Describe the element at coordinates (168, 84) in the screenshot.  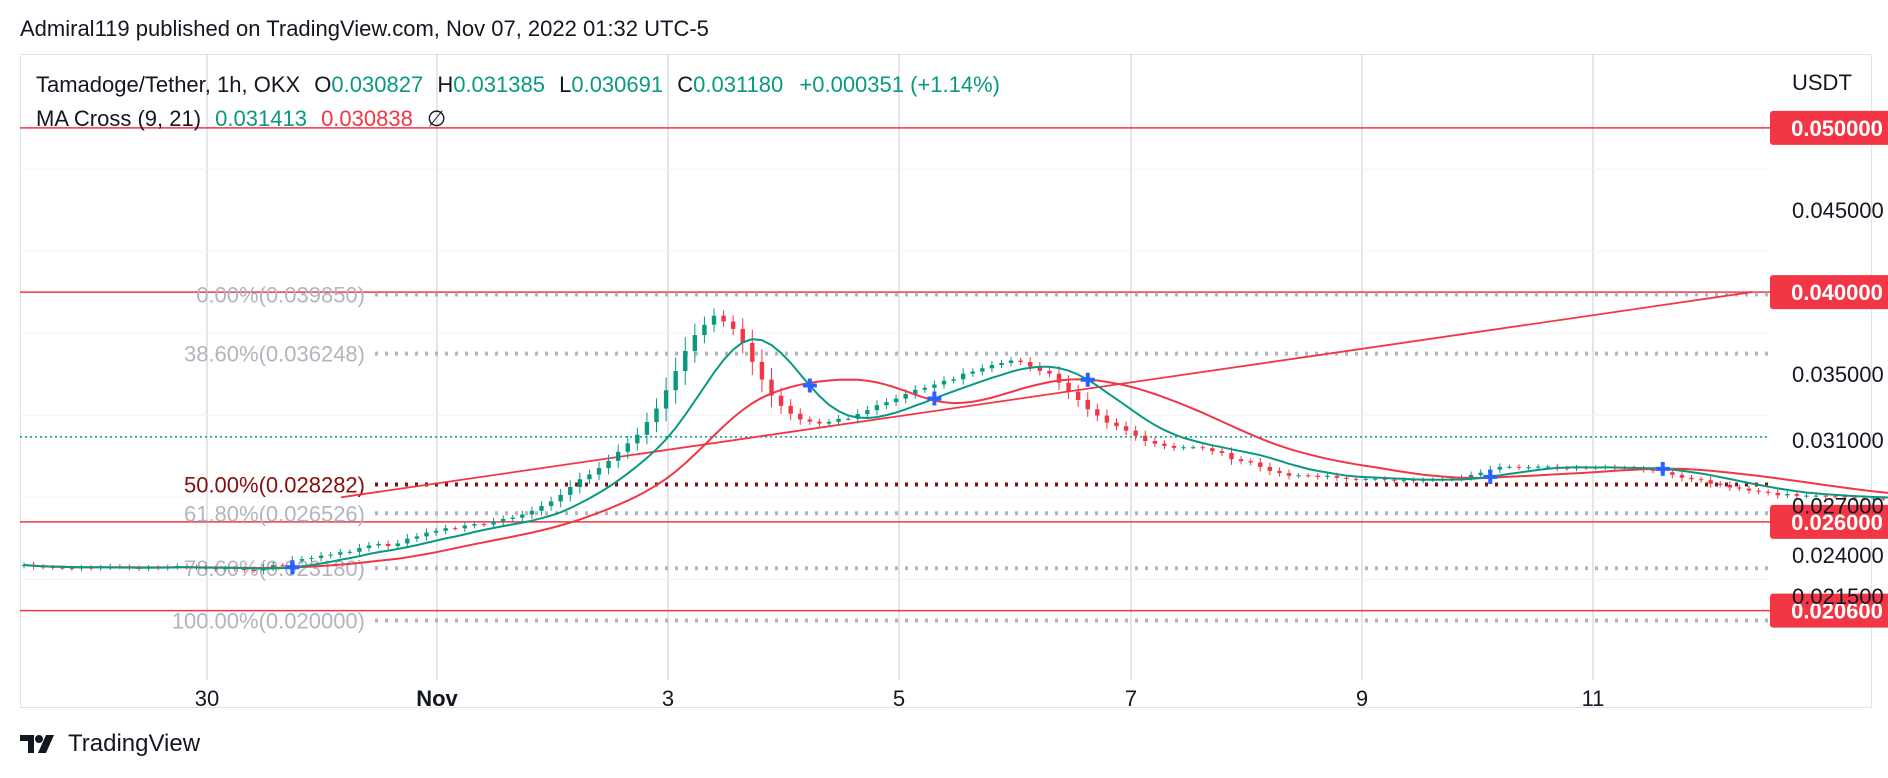
I see `symbol-label: Tamadoge/Tether, 1h, OKX` at that location.